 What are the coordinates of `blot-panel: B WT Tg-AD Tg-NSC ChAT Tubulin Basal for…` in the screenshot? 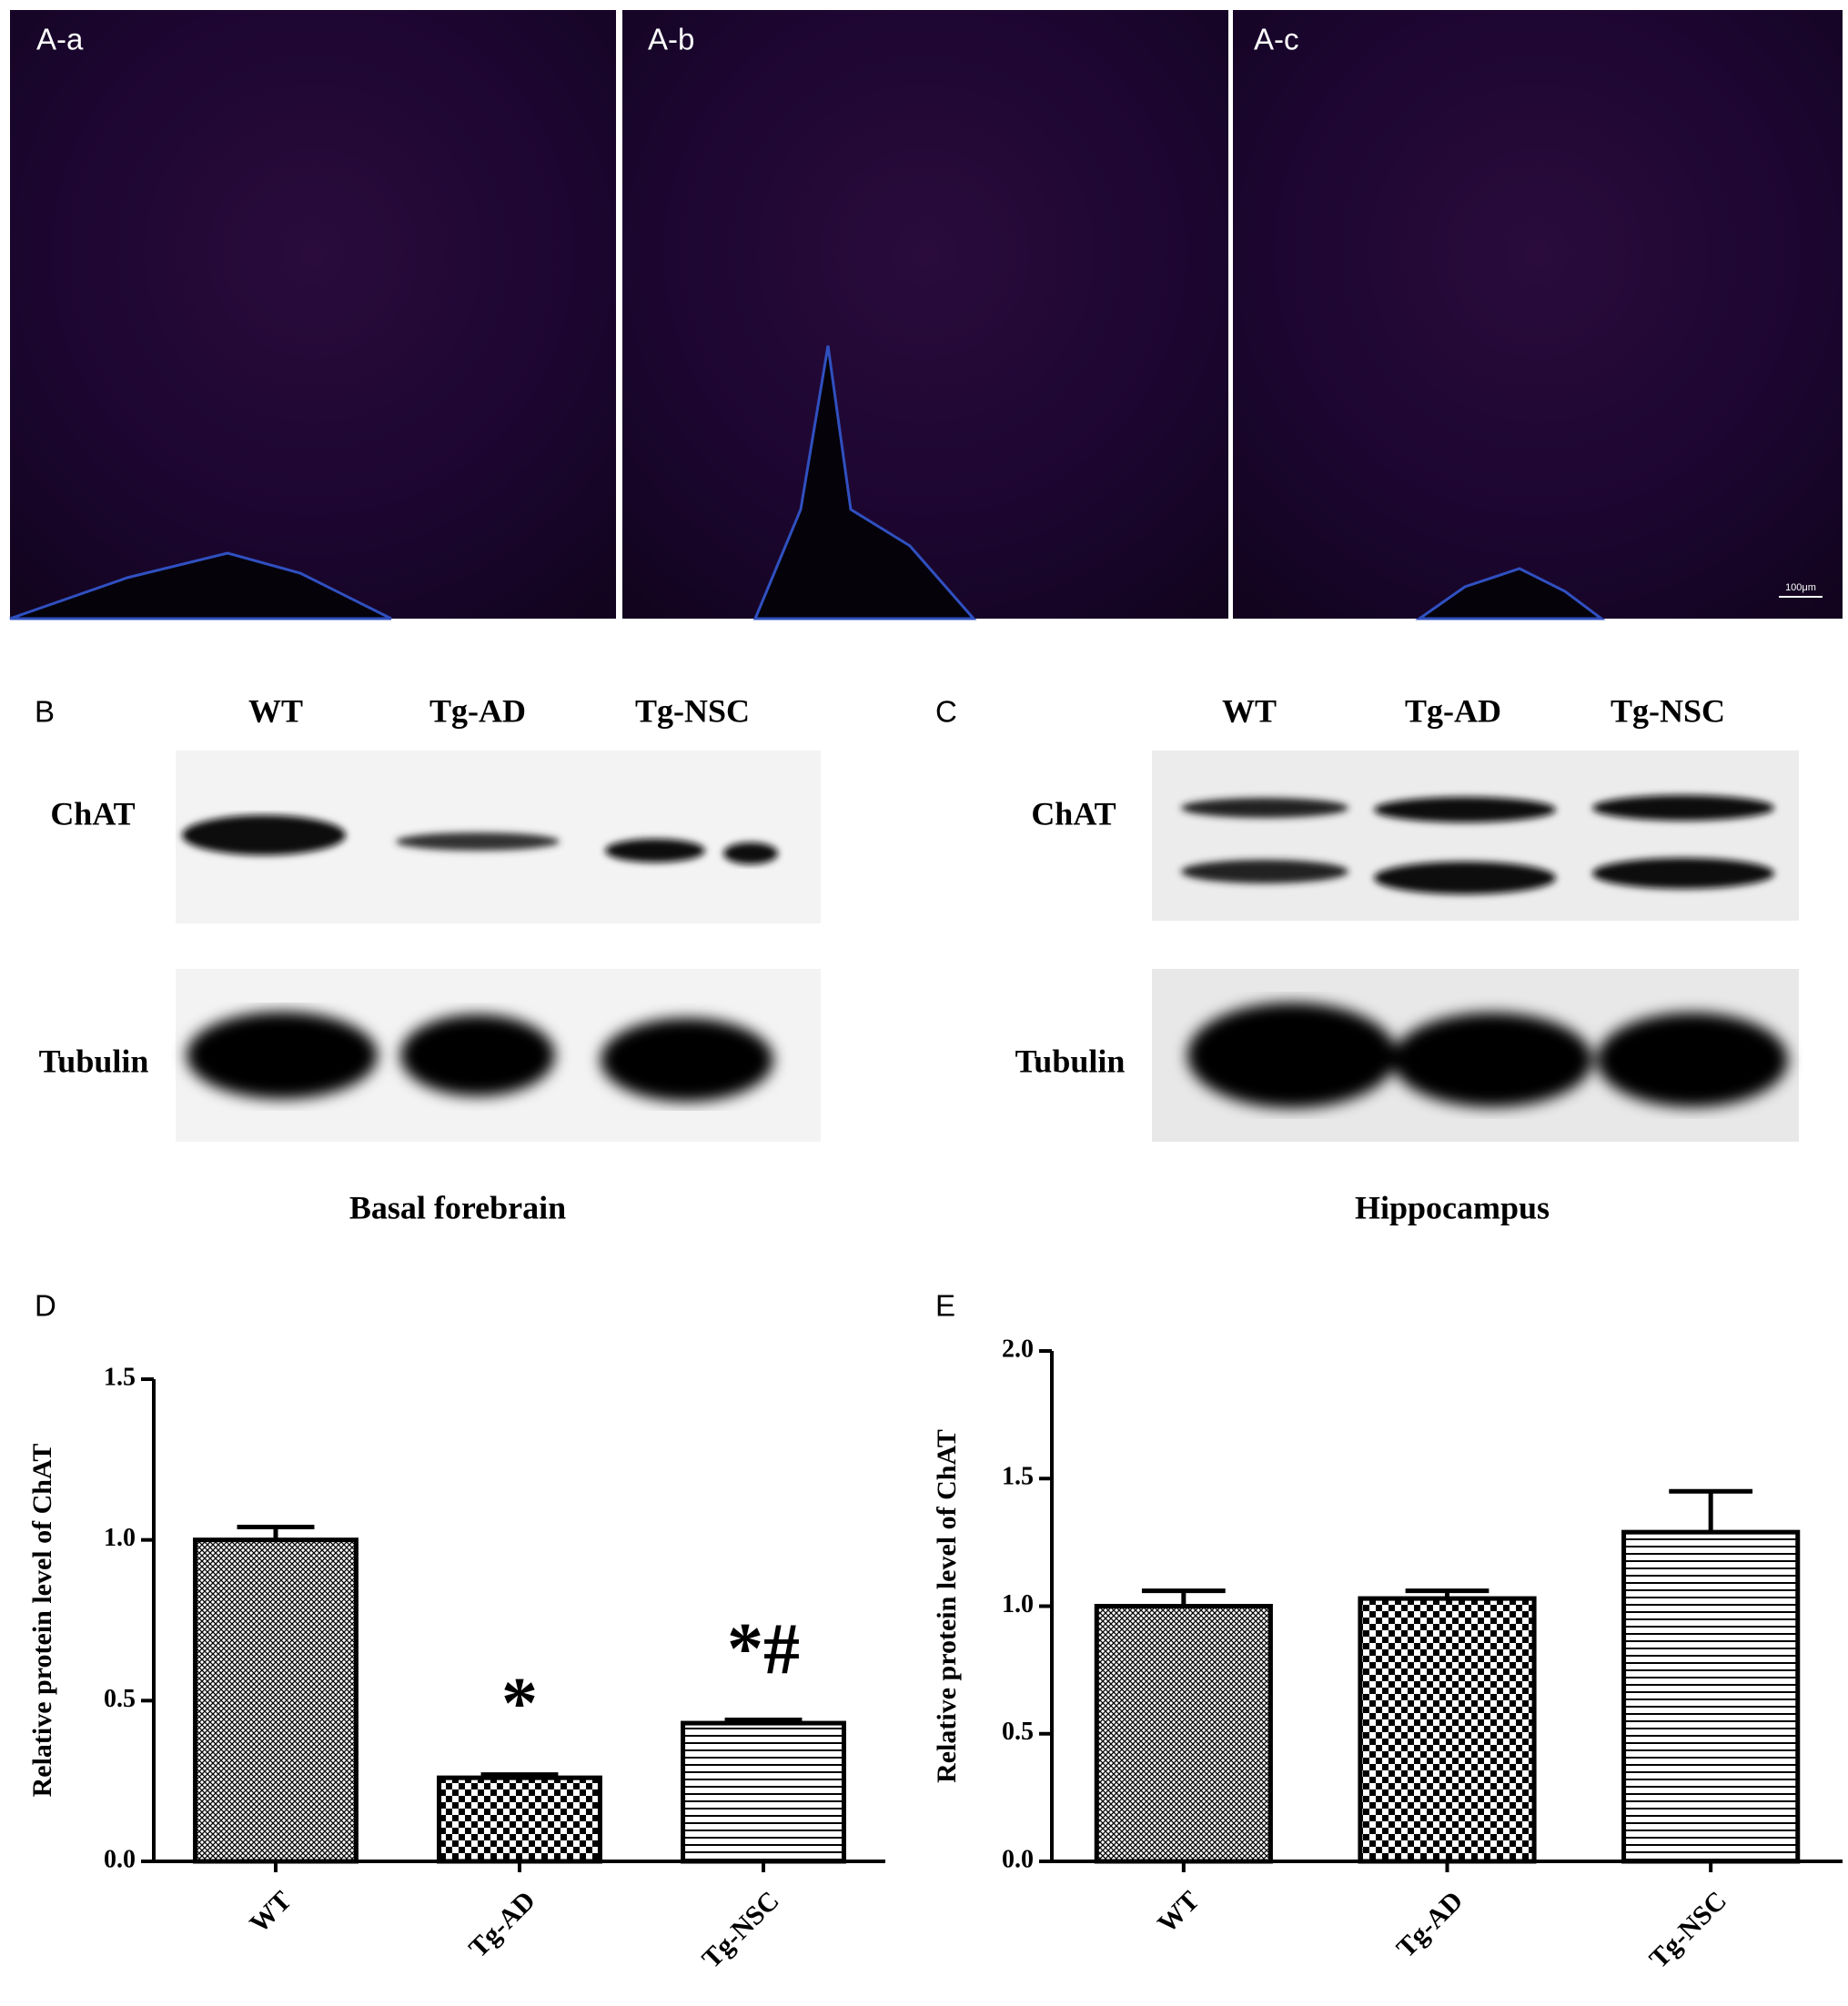 It's located at (428, 958).